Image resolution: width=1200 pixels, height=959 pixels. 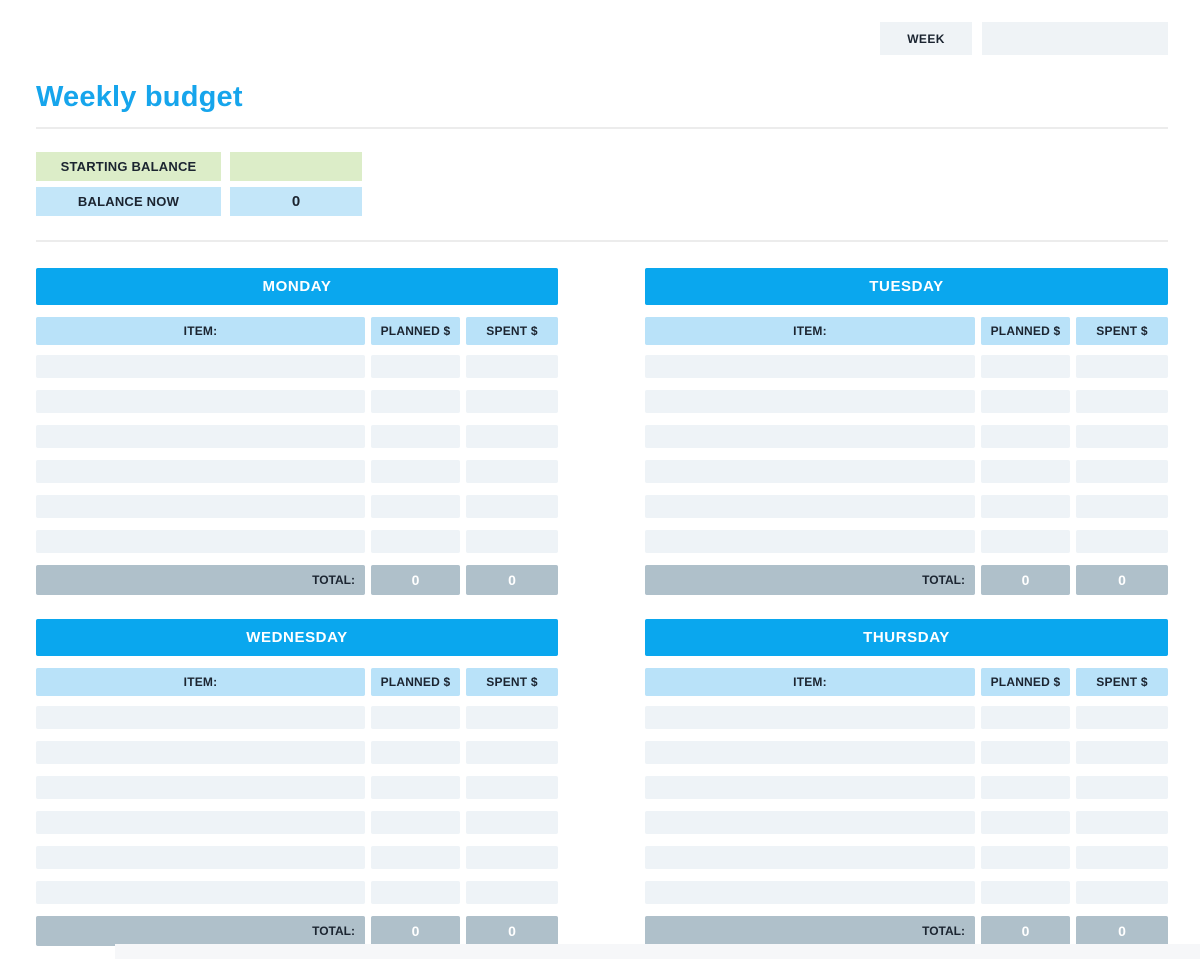 I want to click on spent-column-header: SPENT $, so click(x=1122, y=682).